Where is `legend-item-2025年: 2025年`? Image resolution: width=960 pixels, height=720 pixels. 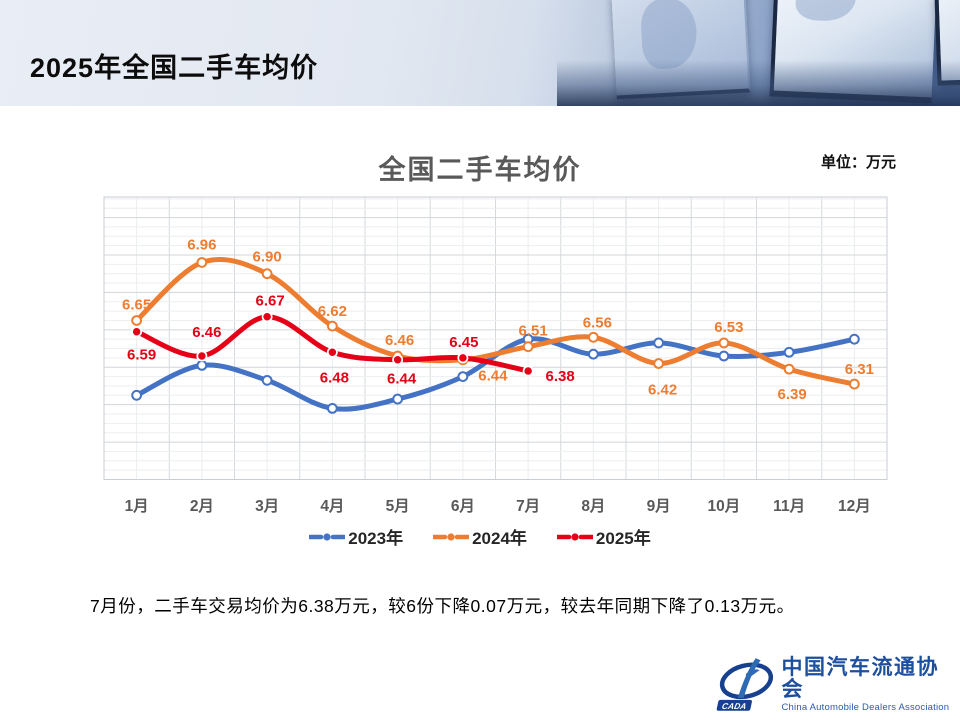 legend-item-2025年: 2025年 is located at coordinates (603, 536).